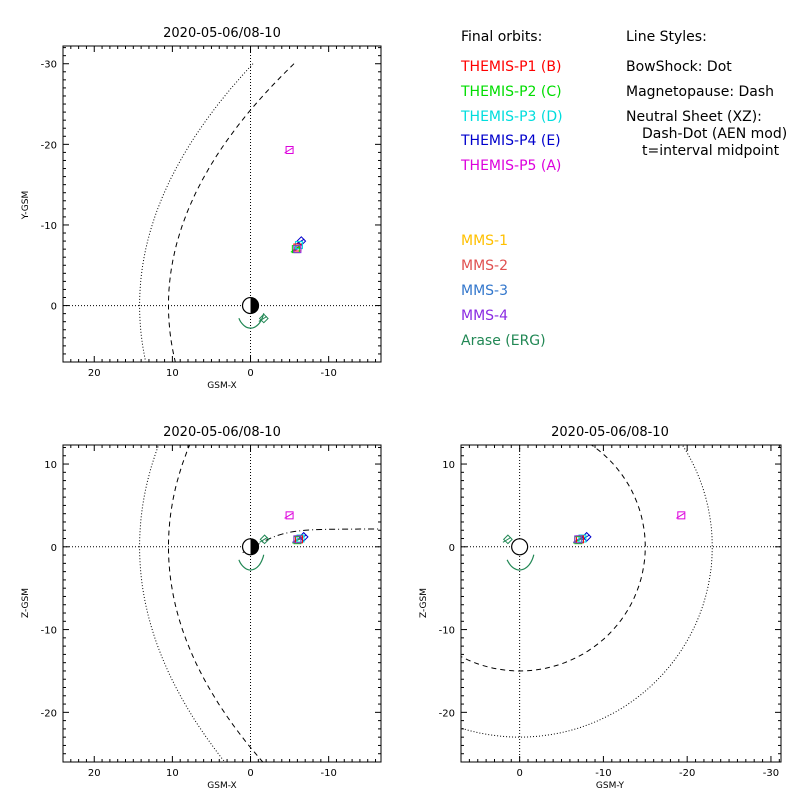  What do you see at coordinates (771, 773) in the screenshot?
I see `x-tick-label: -30` at bounding box center [771, 773].